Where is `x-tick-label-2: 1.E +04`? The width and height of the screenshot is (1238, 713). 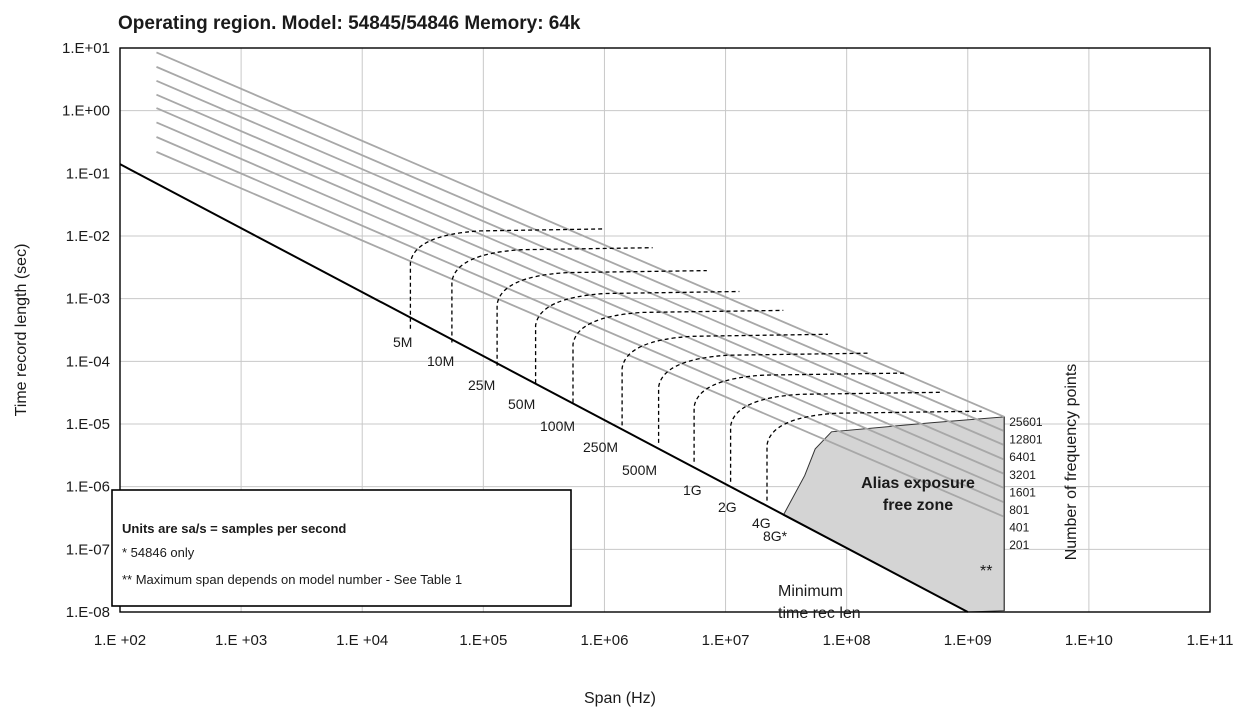 x-tick-label-2: 1.E +04 is located at coordinates (362, 640).